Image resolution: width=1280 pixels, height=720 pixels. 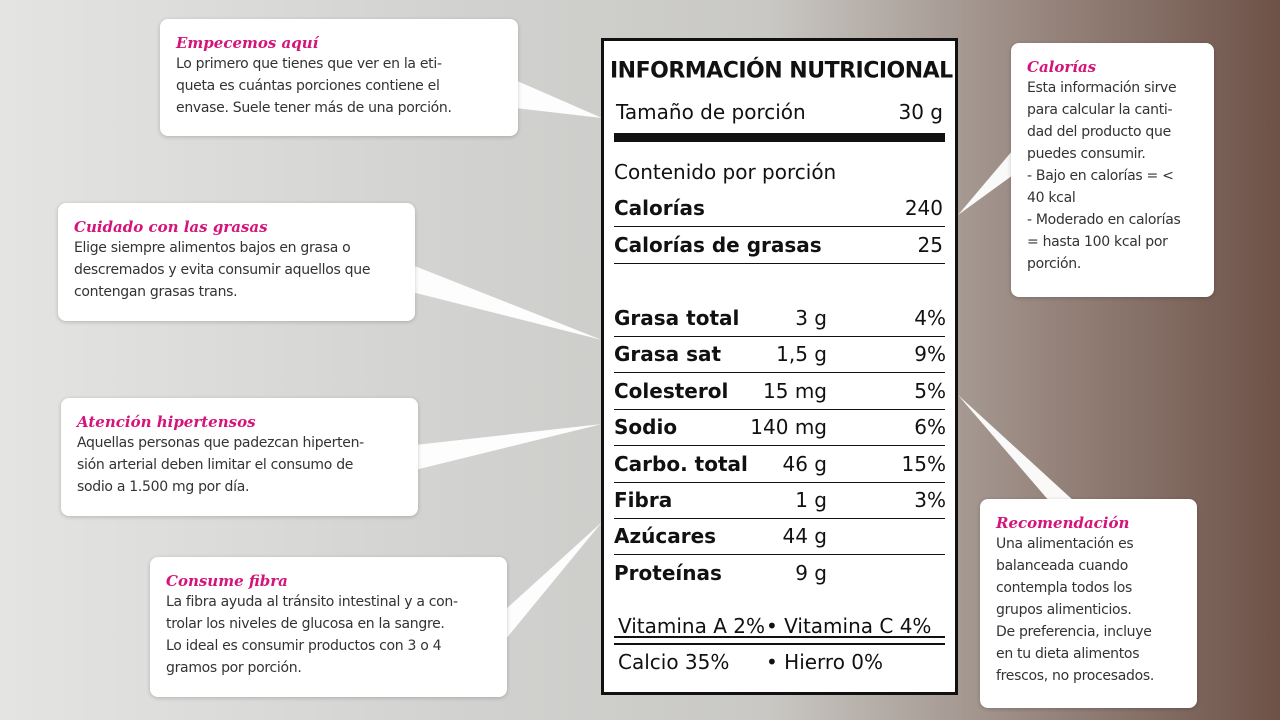 I want to click on nutrient-percent: 6%, so click(x=930, y=427).